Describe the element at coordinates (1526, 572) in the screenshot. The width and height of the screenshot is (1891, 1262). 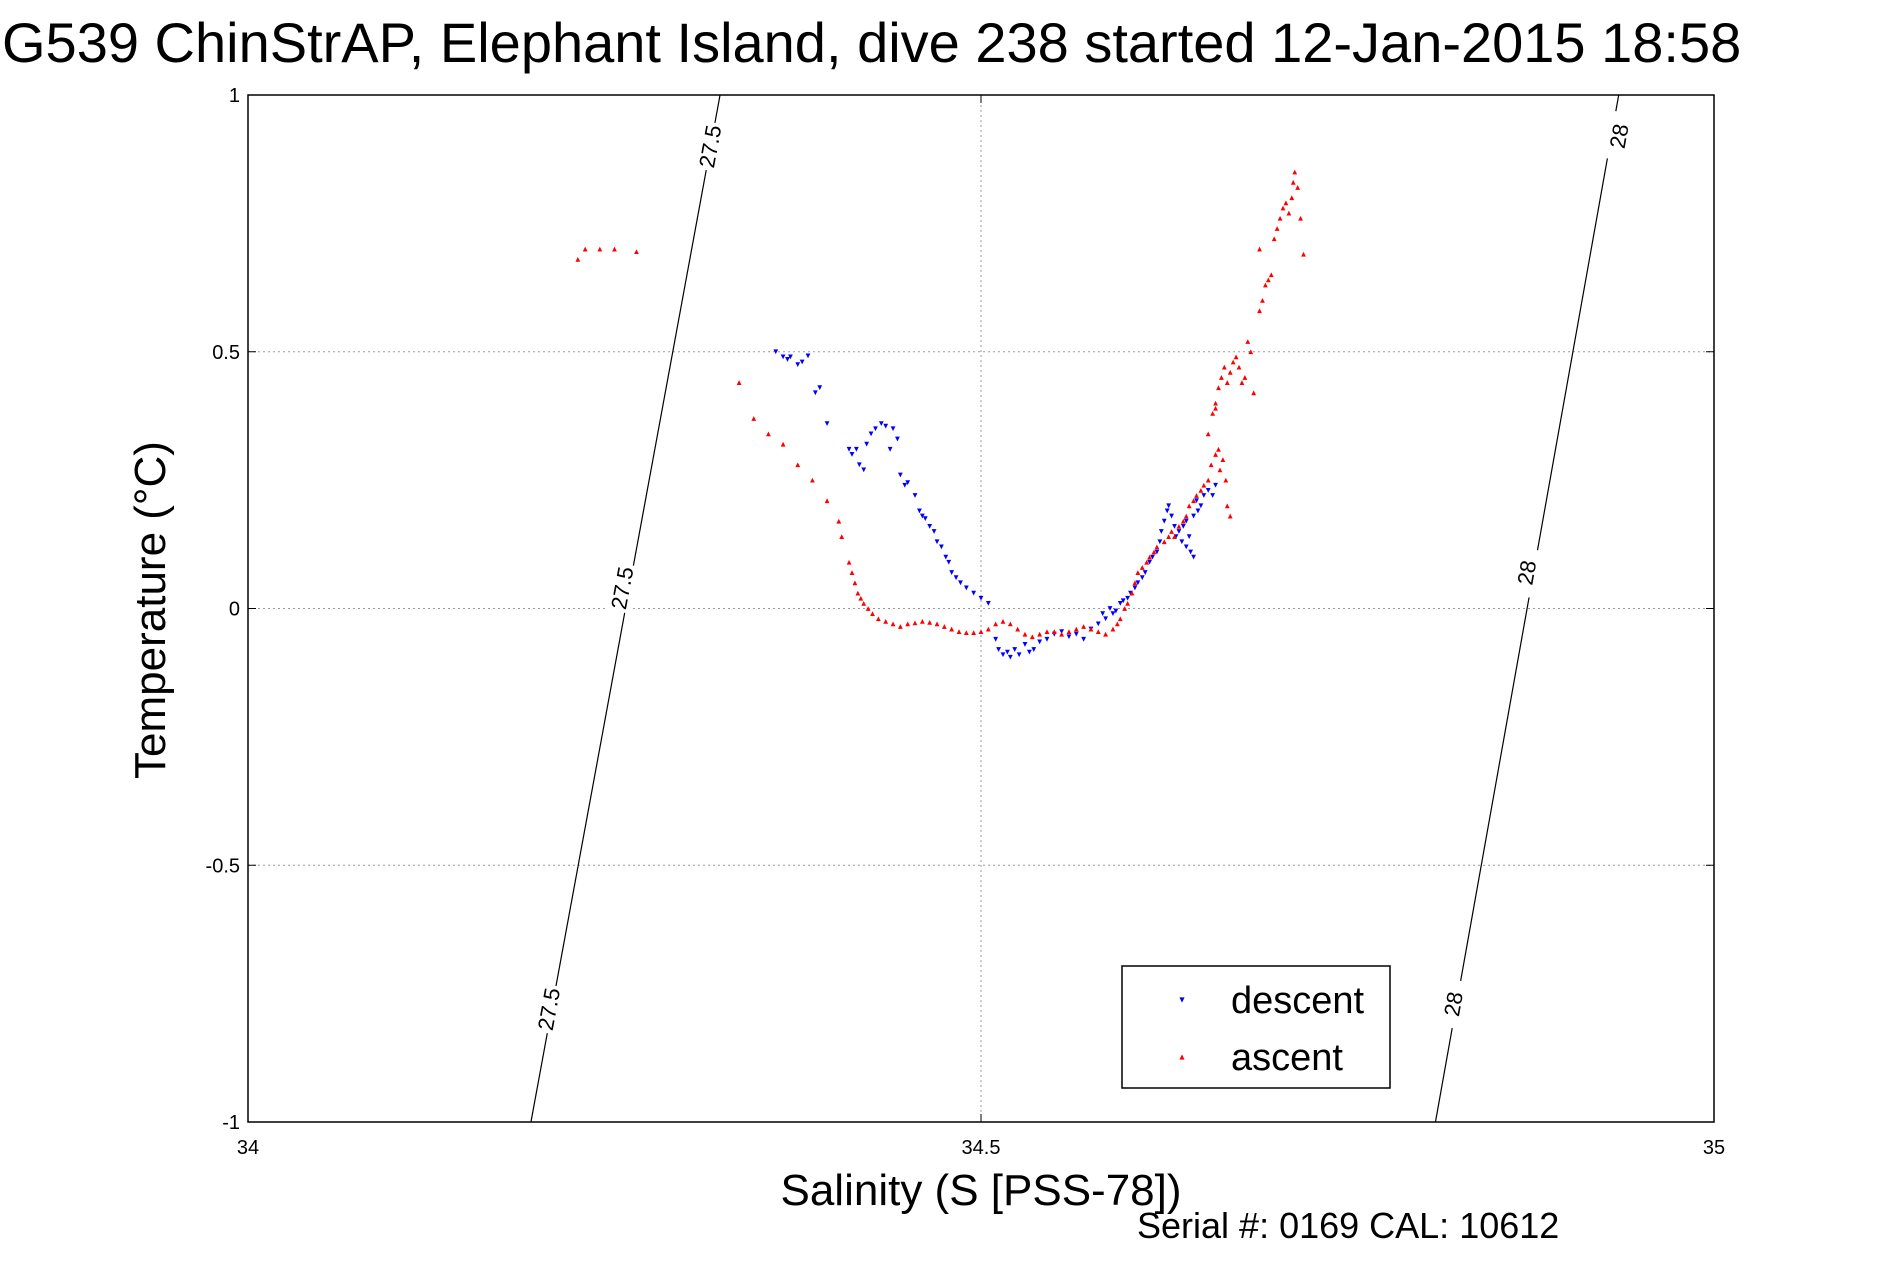
I see `contour-label-background` at that location.